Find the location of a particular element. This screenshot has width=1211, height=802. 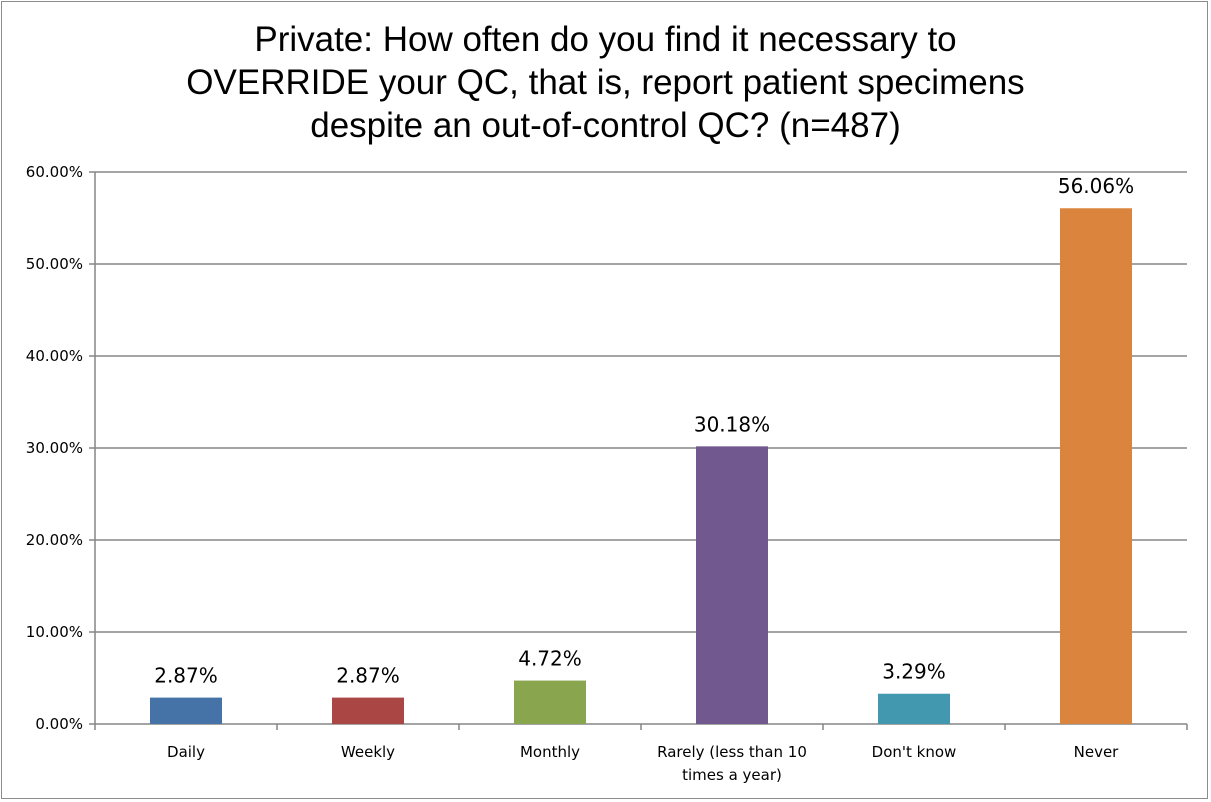

chart-title-line: despite an out-of-control QC? (n=487) is located at coordinates (605, 125).